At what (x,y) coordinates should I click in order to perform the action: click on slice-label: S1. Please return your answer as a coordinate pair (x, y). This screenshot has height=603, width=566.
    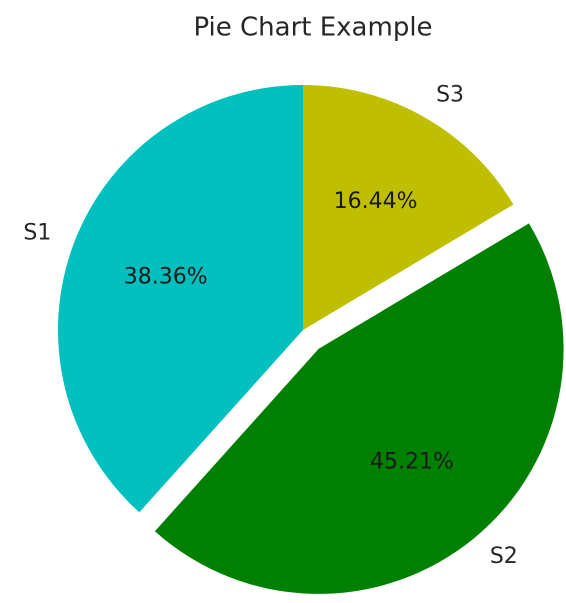
    Looking at the image, I should click on (37, 233).